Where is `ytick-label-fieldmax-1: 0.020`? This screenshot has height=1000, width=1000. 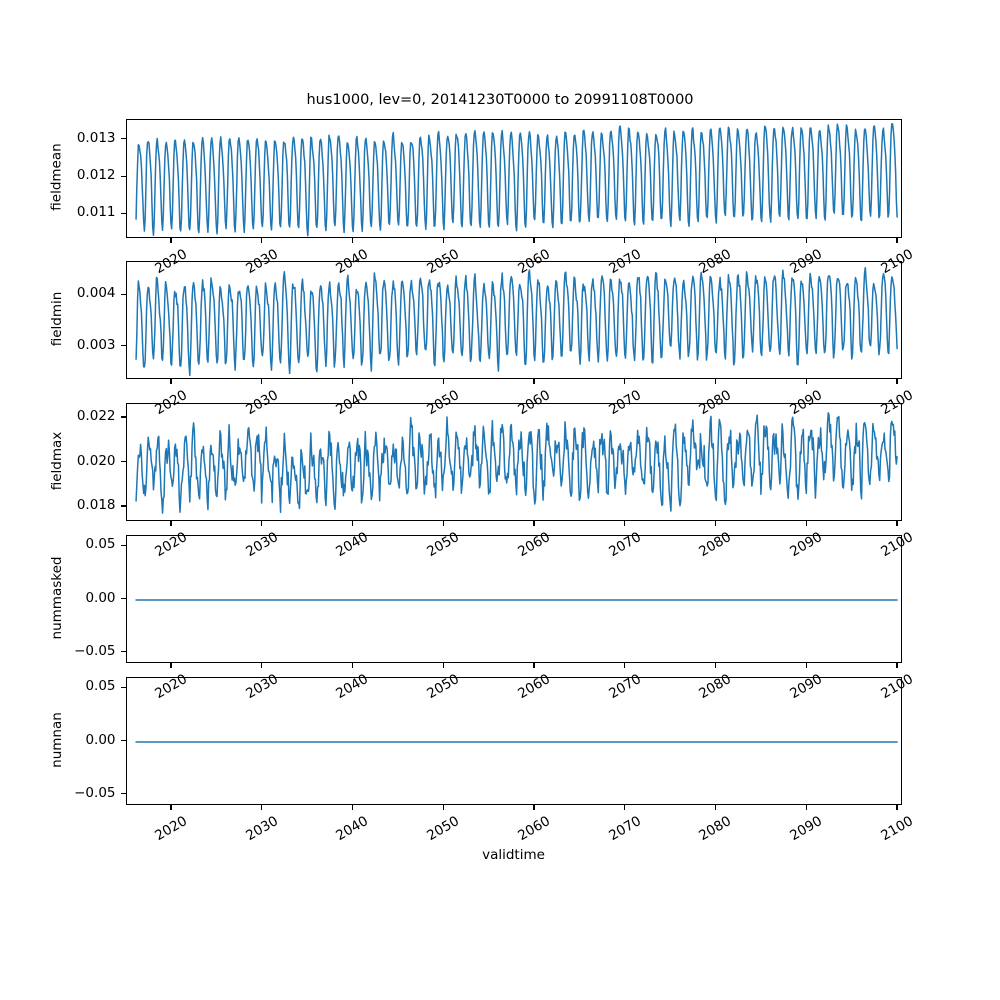 ytick-label-fieldmax-1: 0.020 is located at coordinates (96, 460).